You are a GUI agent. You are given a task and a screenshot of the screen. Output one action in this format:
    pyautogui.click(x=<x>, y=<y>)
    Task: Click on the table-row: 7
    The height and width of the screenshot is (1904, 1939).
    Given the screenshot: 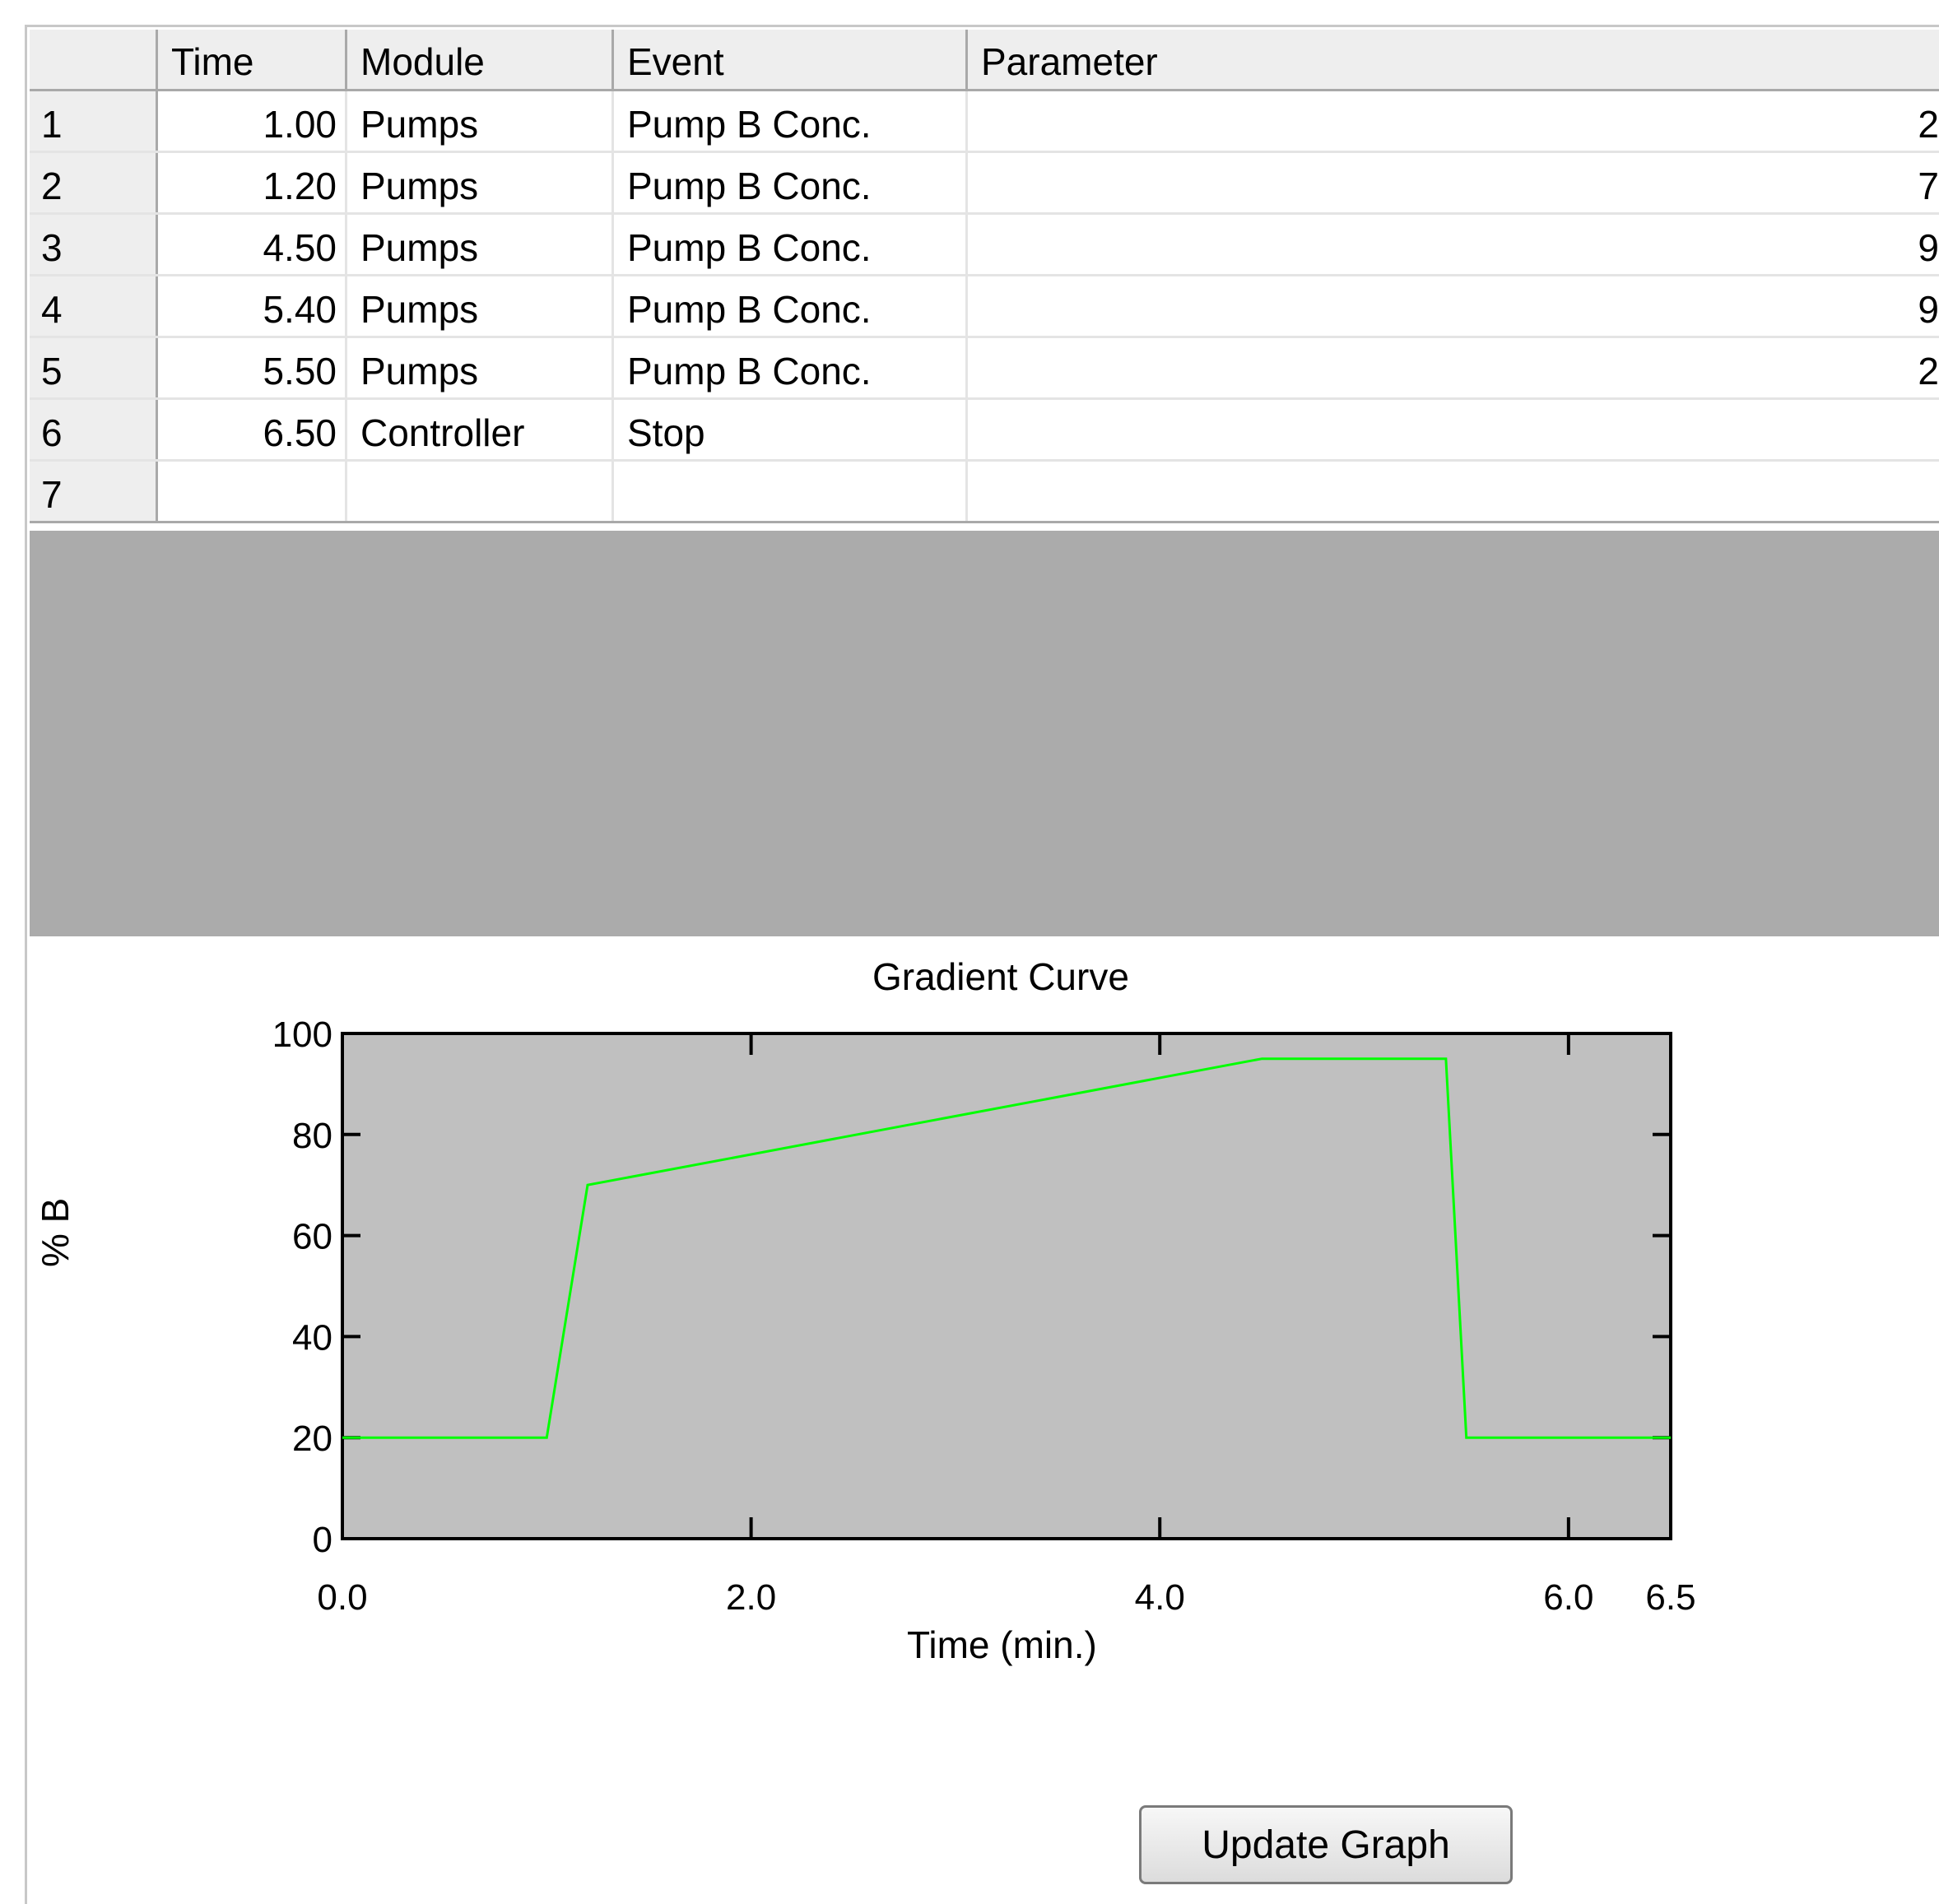 What is the action you would take?
    pyautogui.click(x=985, y=492)
    